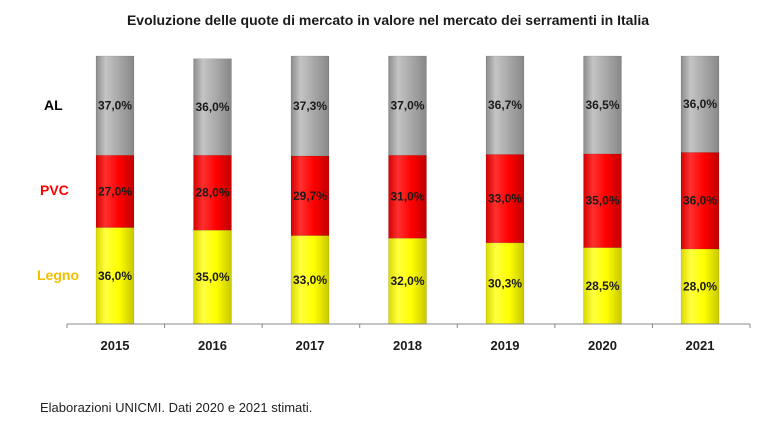  I want to click on bar-segment-pvc-2015, so click(115, 191).